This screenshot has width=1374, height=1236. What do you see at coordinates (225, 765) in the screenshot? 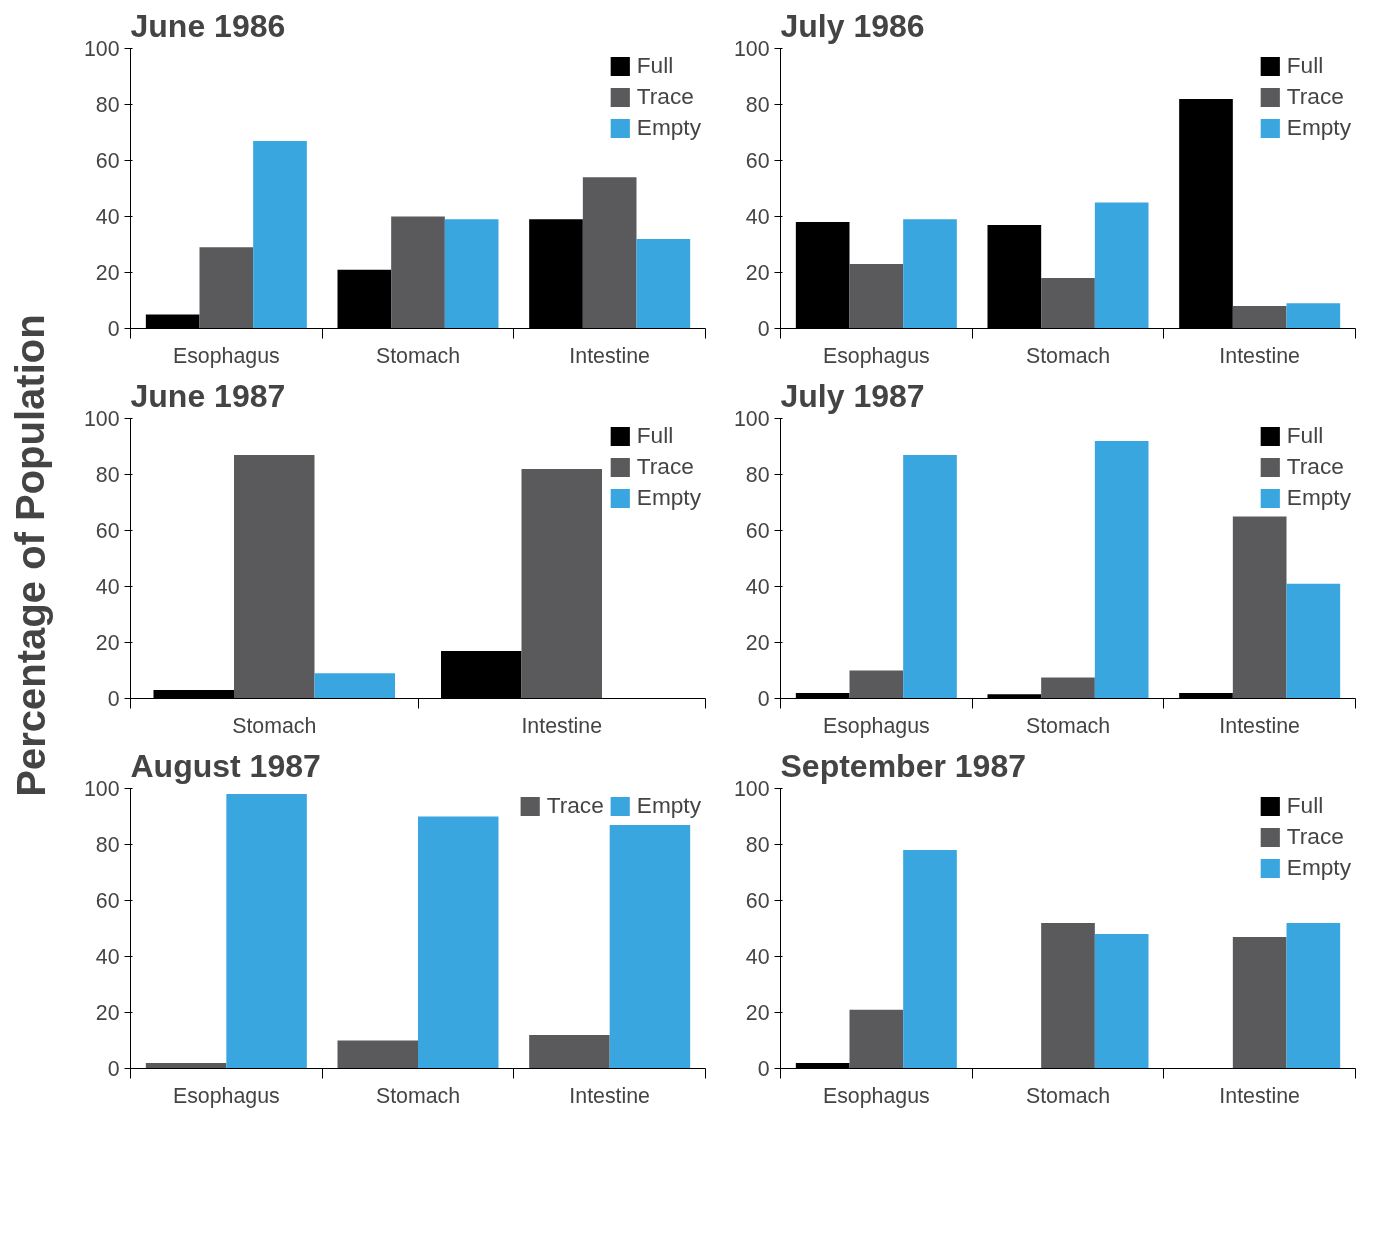
I see `chart-title: August 1987` at bounding box center [225, 765].